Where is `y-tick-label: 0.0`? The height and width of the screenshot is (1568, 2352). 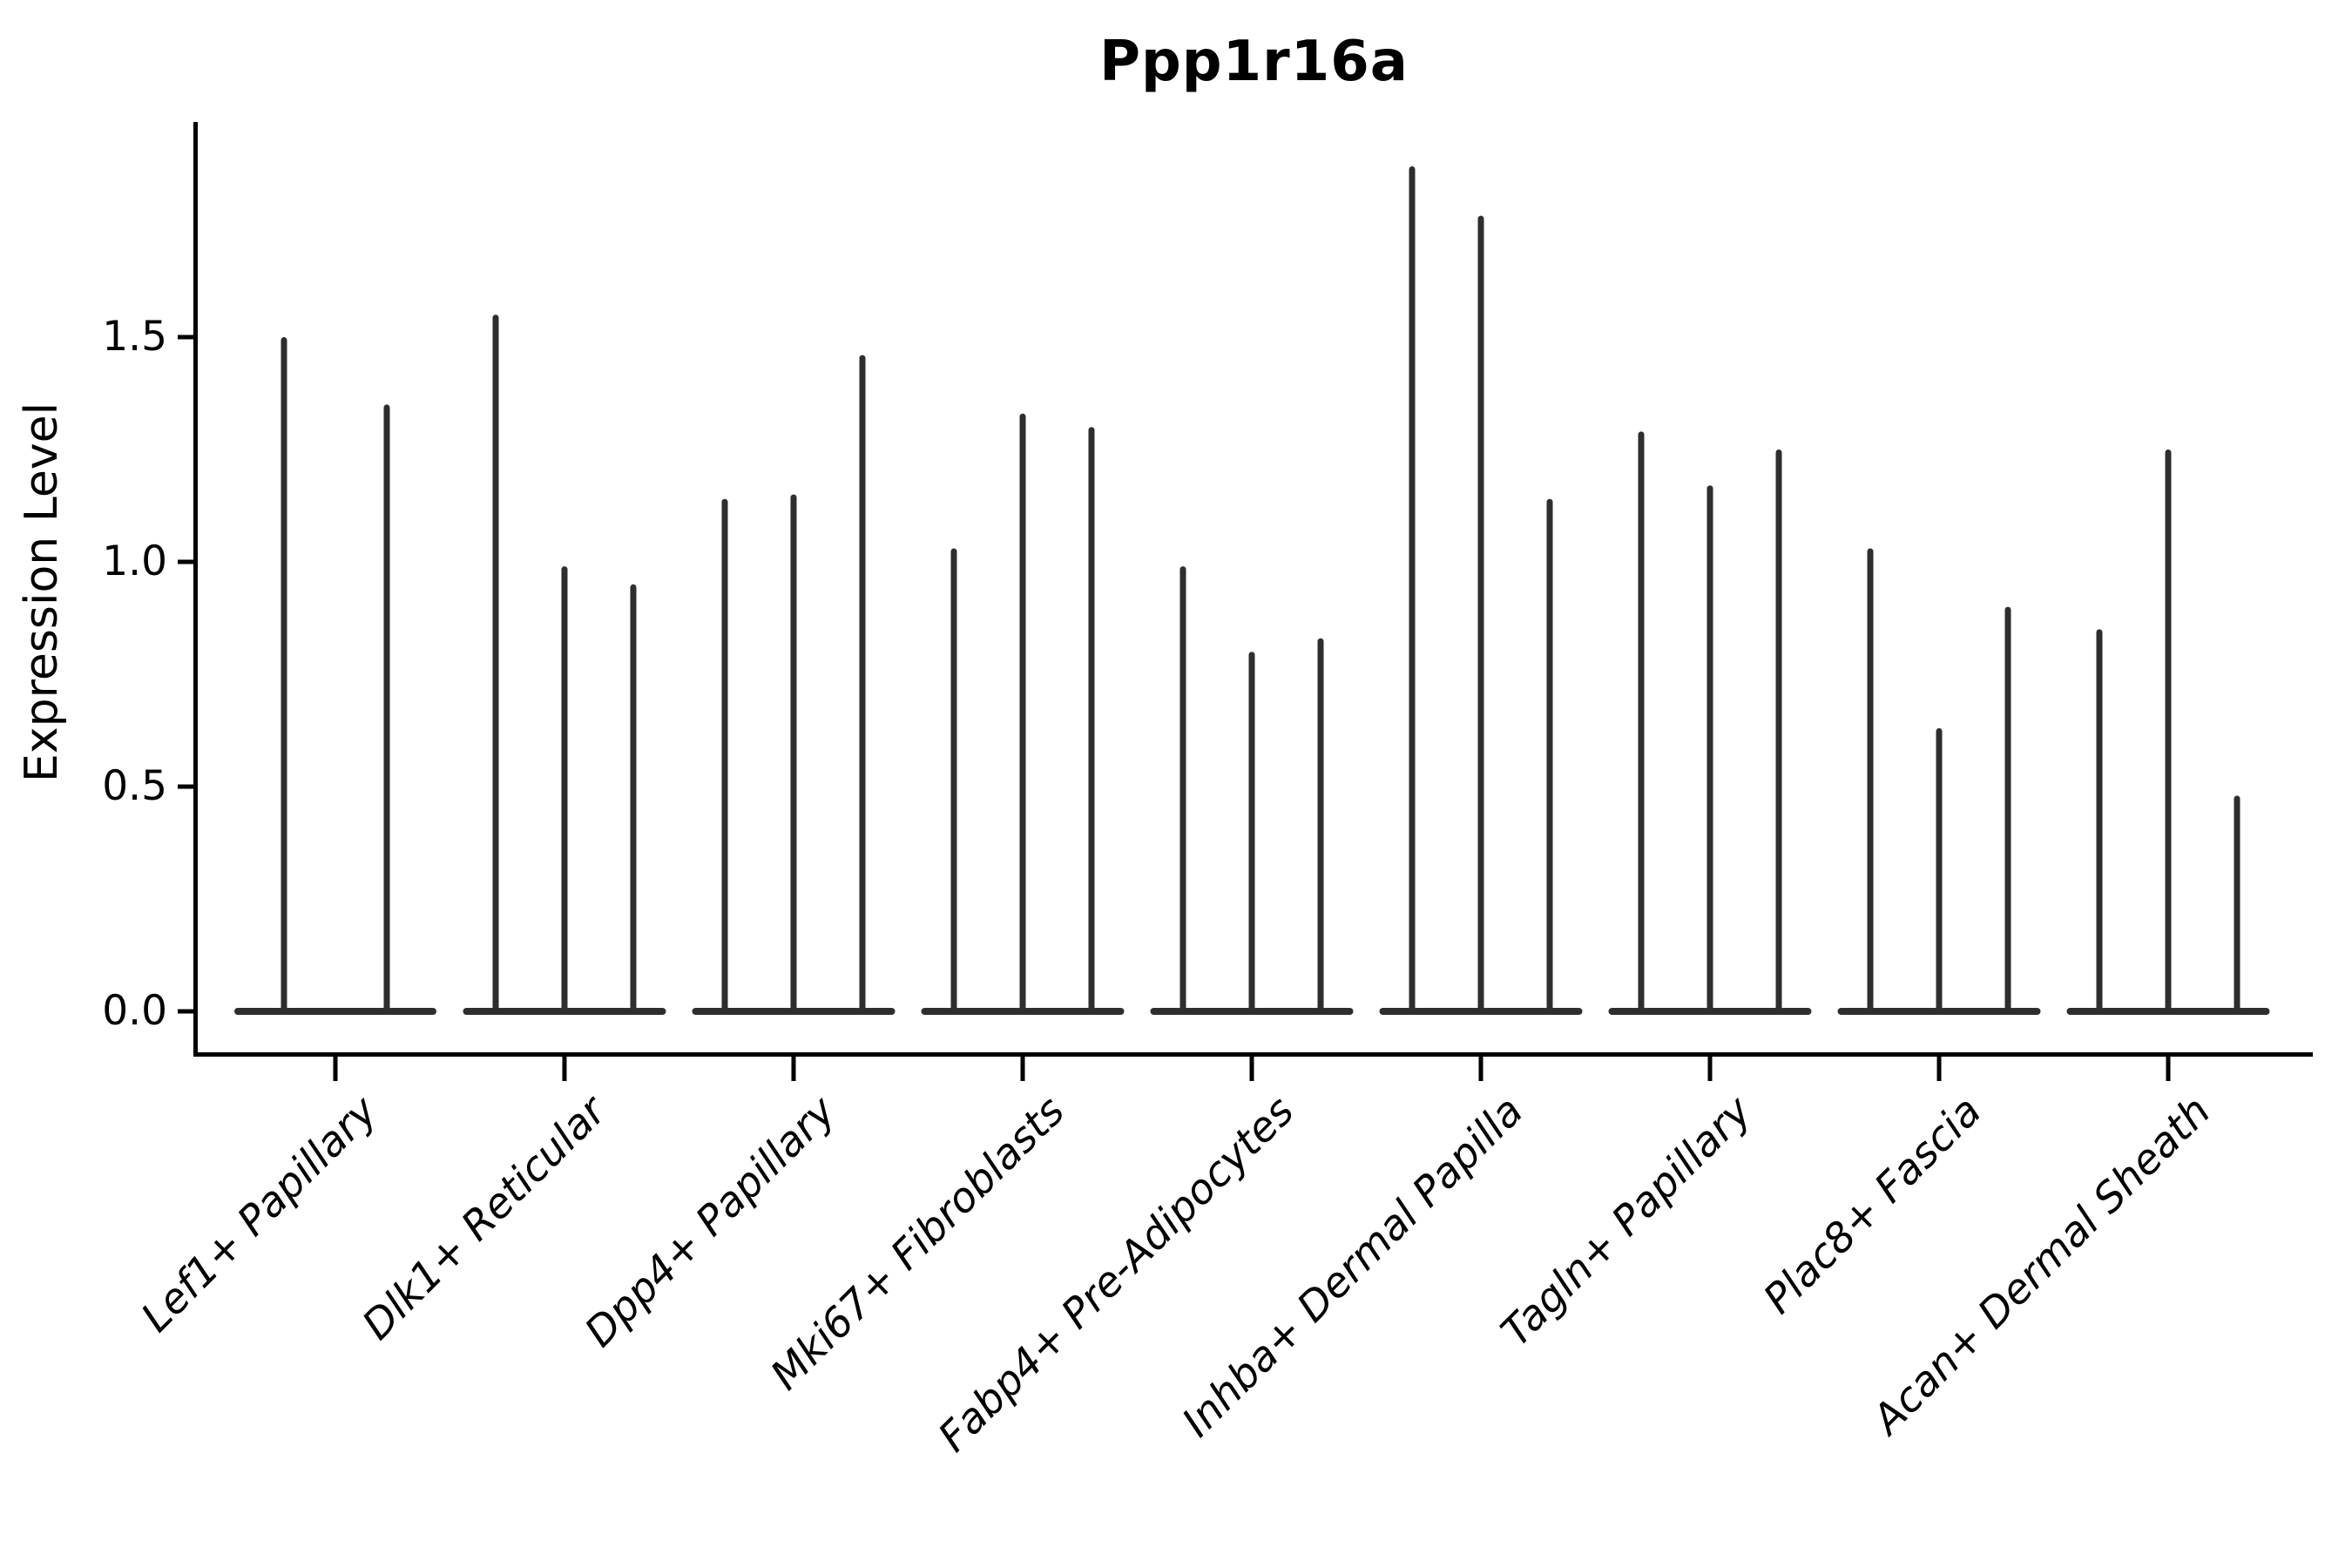
y-tick-label: 0.0 is located at coordinates (134, 1011).